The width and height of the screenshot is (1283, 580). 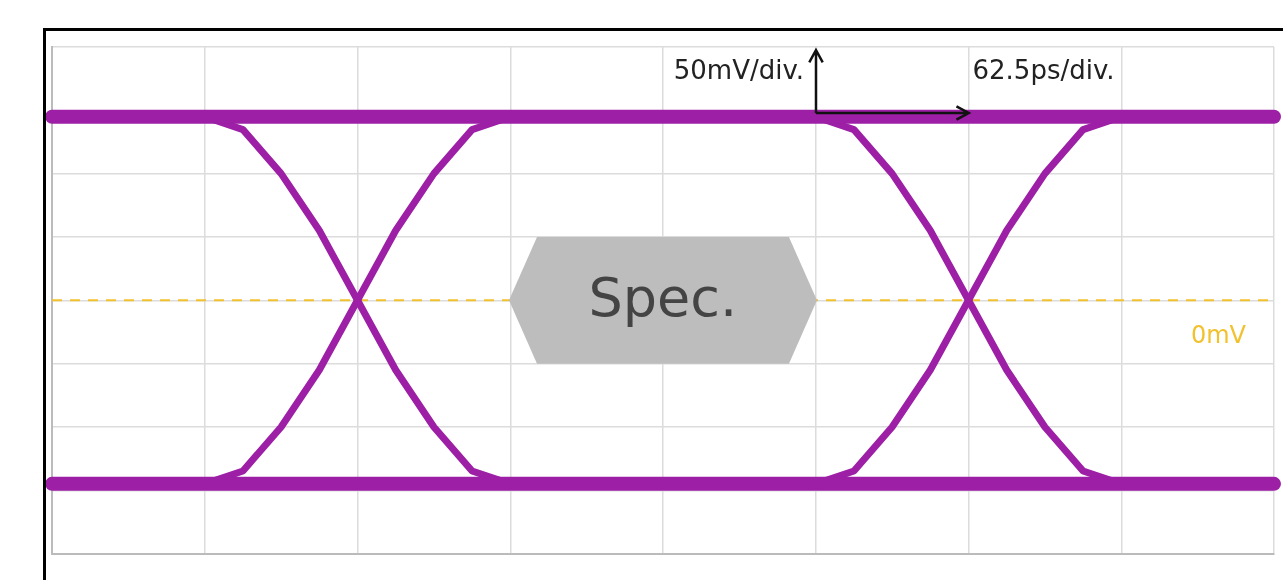 I want to click on text: 62.5ps/div., so click(x=1043, y=70).